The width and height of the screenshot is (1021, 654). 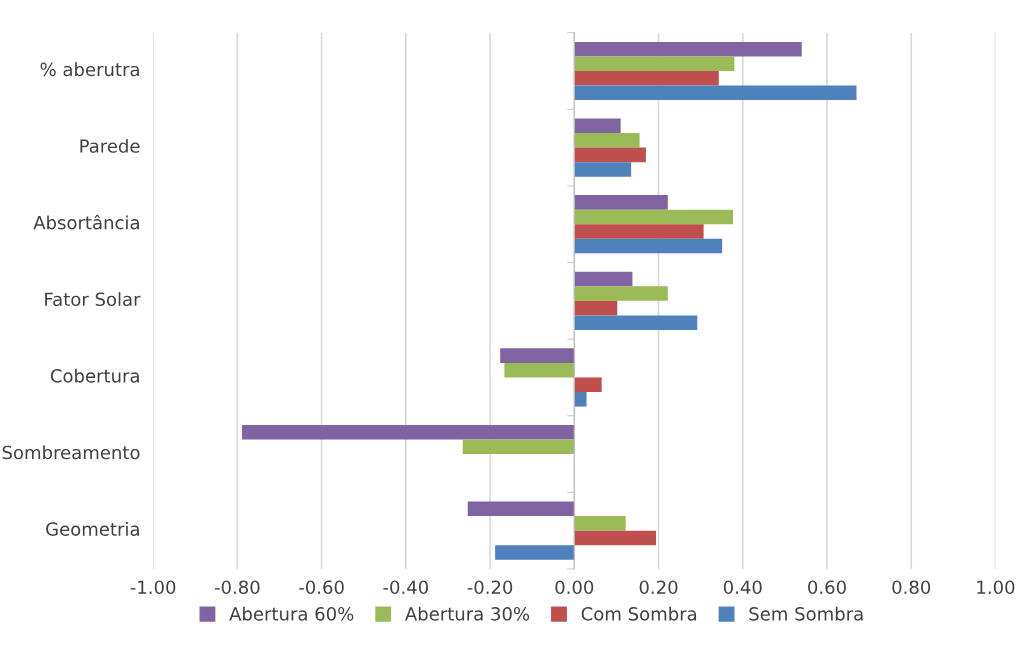 What do you see at coordinates (153, 587) in the screenshot?
I see `x-tick-label: -1.00` at bounding box center [153, 587].